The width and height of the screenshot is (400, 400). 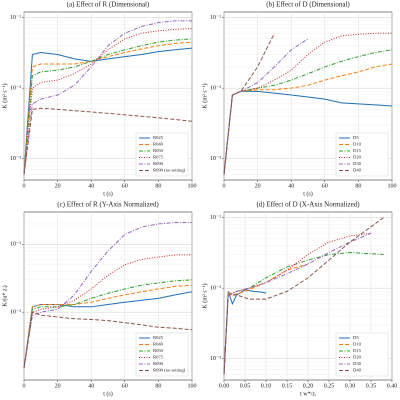 I want to click on panel-title: (c) Effect of R (Y-Axis Normalized), so click(x=108, y=205).